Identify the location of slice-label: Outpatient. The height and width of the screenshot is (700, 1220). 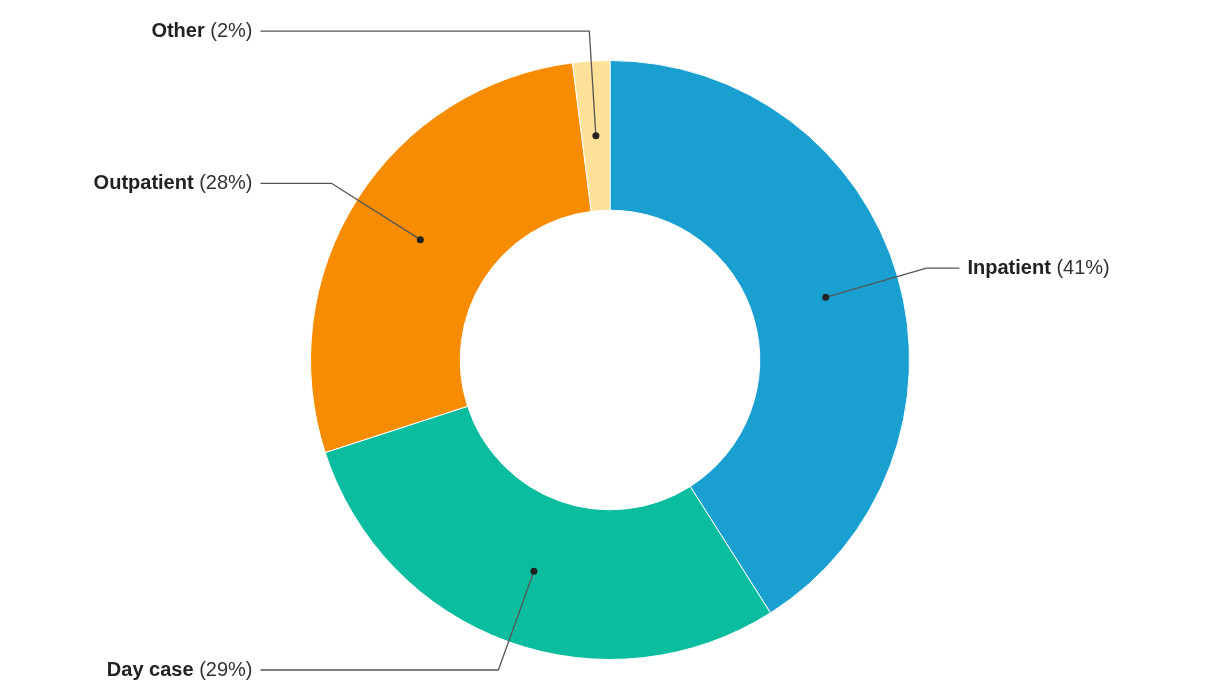
(143, 181).